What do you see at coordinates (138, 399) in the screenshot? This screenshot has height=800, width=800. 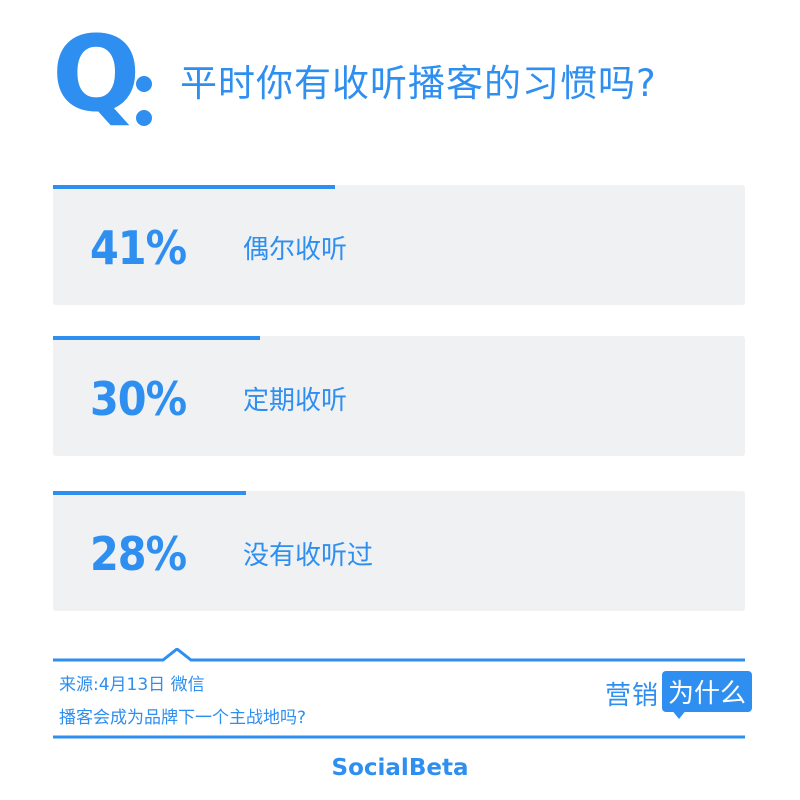 I see `percentage-value: 30%` at bounding box center [138, 399].